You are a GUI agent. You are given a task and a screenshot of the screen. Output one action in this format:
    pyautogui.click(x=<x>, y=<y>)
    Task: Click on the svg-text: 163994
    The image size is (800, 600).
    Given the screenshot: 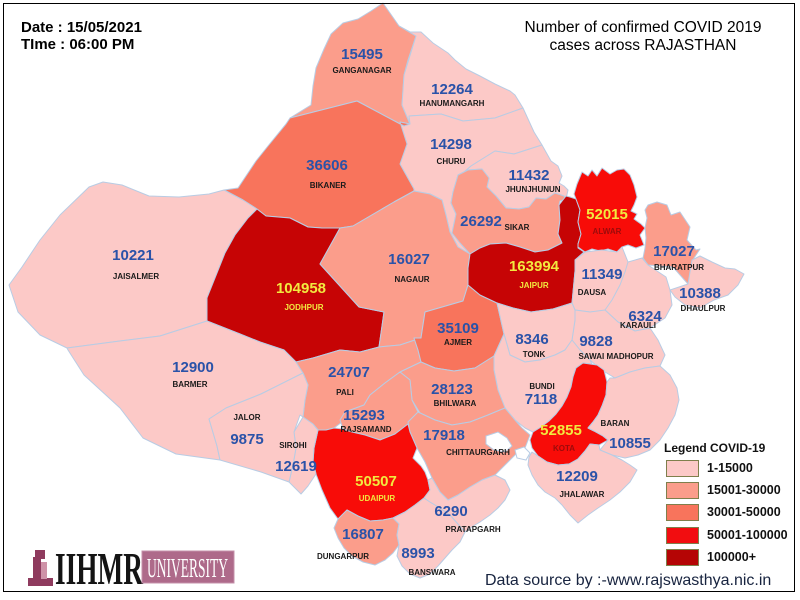 What is the action you would take?
    pyautogui.click(x=534, y=266)
    